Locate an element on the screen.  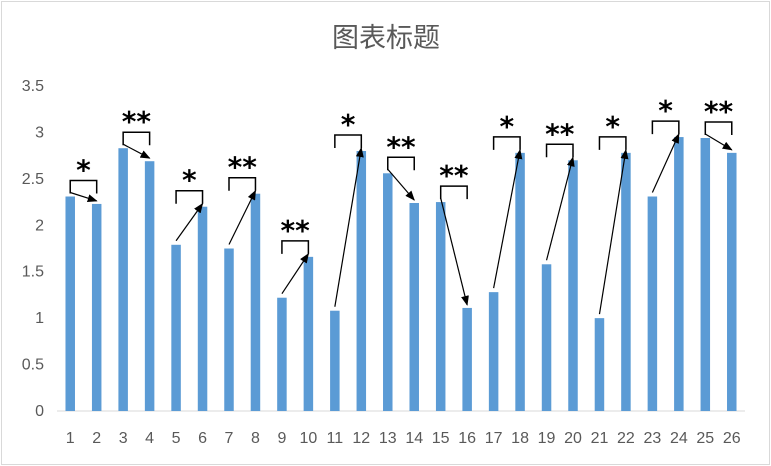
x-tick-label: 10 is located at coordinates (308, 438).